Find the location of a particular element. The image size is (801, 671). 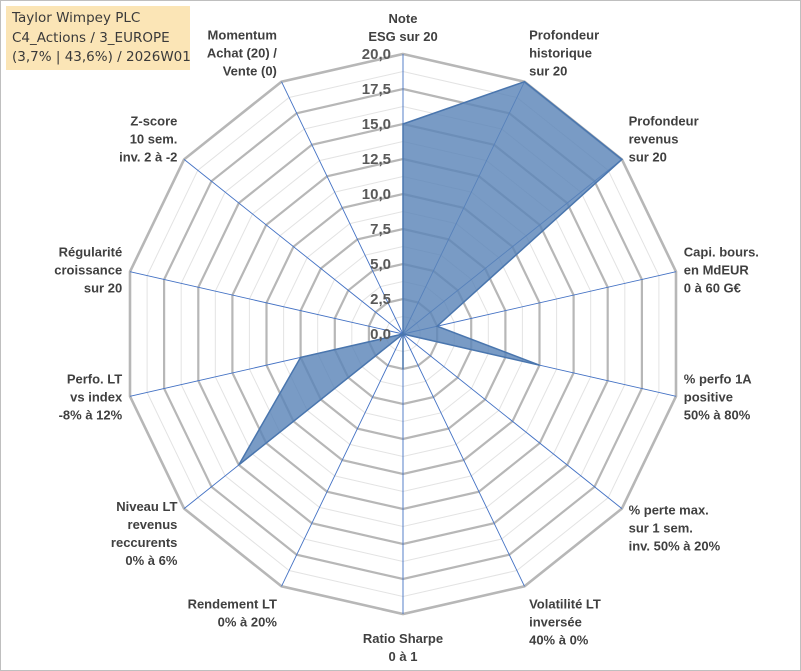

axis-label-line: Régularité is located at coordinates (91, 251).